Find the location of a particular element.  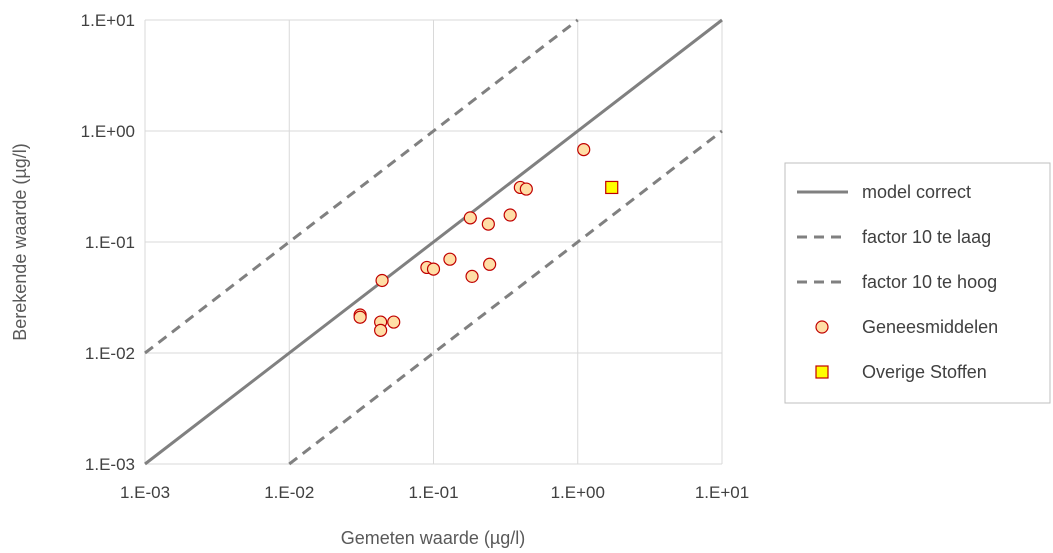

y-tick-label: 1.E-02 is located at coordinates (110, 353).